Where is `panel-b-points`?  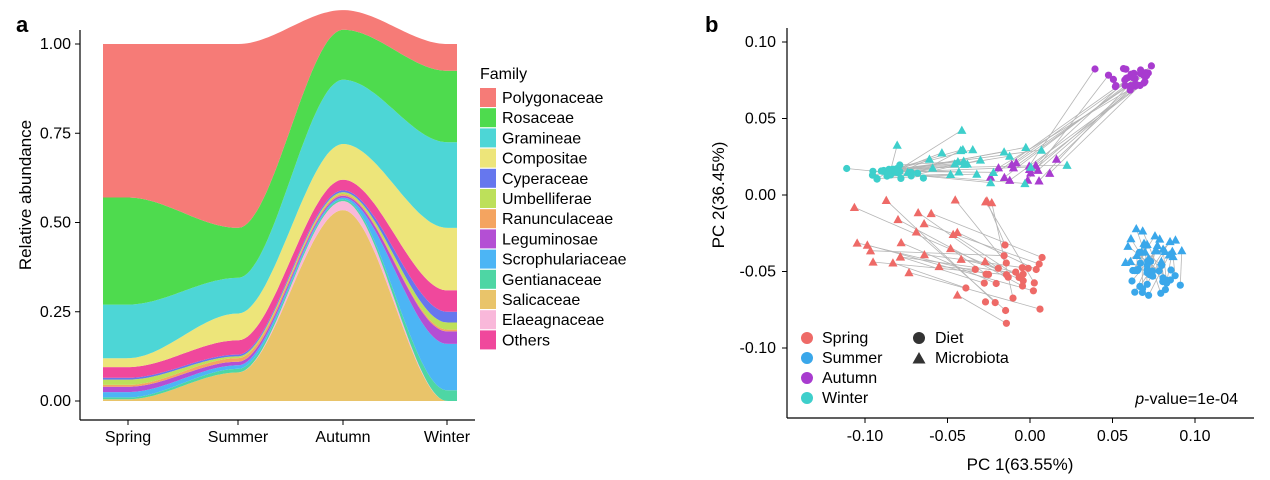
panel-b-points is located at coordinates (1015, 194).